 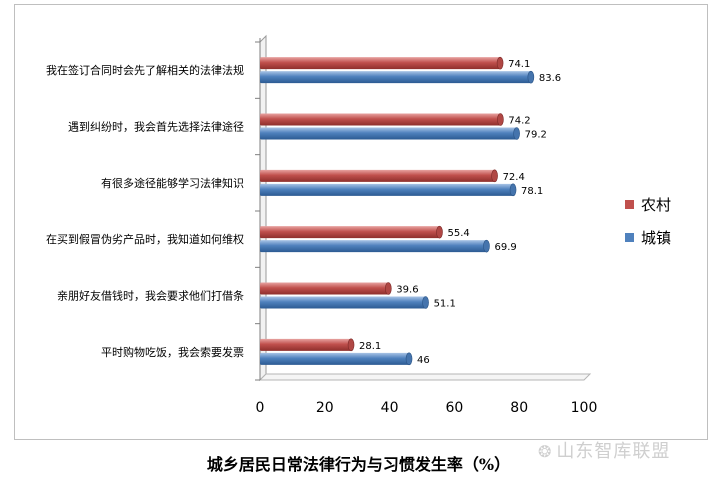 What do you see at coordinates (656, 205) in the screenshot?
I see `legend-label: 农村` at bounding box center [656, 205].